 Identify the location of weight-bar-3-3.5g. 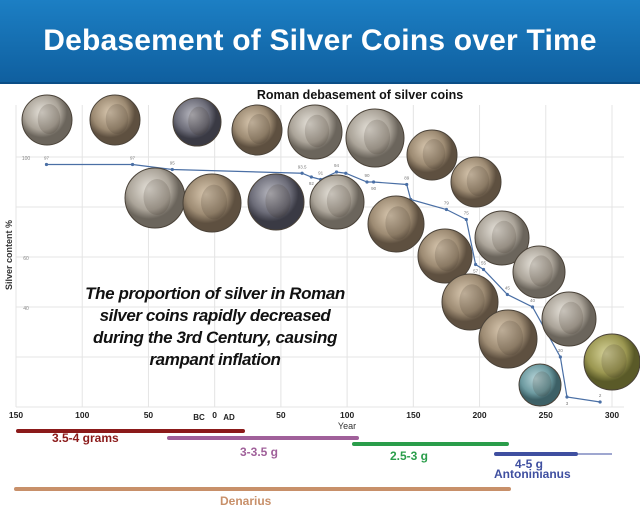
(263, 438).